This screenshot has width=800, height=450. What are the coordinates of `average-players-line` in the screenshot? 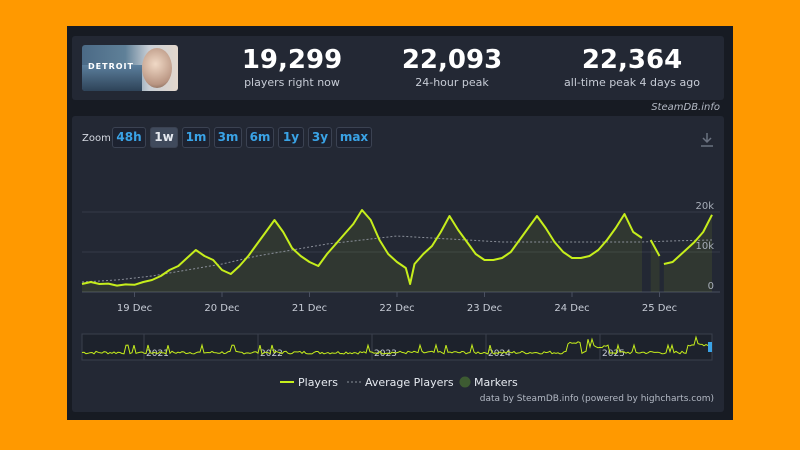 It's located at (397, 259).